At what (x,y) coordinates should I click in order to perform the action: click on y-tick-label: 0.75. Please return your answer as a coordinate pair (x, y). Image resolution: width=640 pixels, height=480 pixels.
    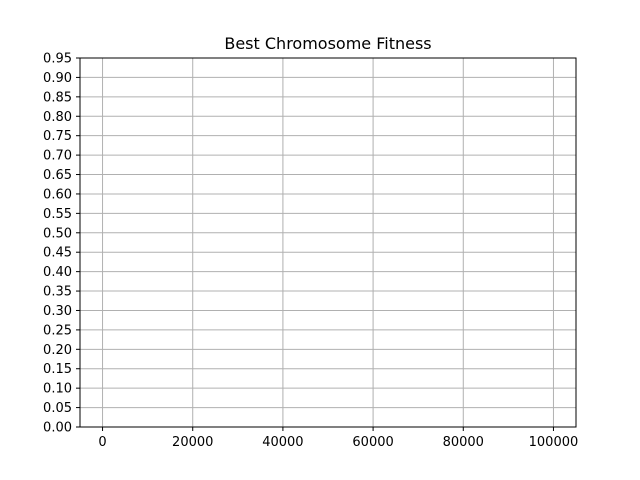
    Looking at the image, I should click on (57, 136).